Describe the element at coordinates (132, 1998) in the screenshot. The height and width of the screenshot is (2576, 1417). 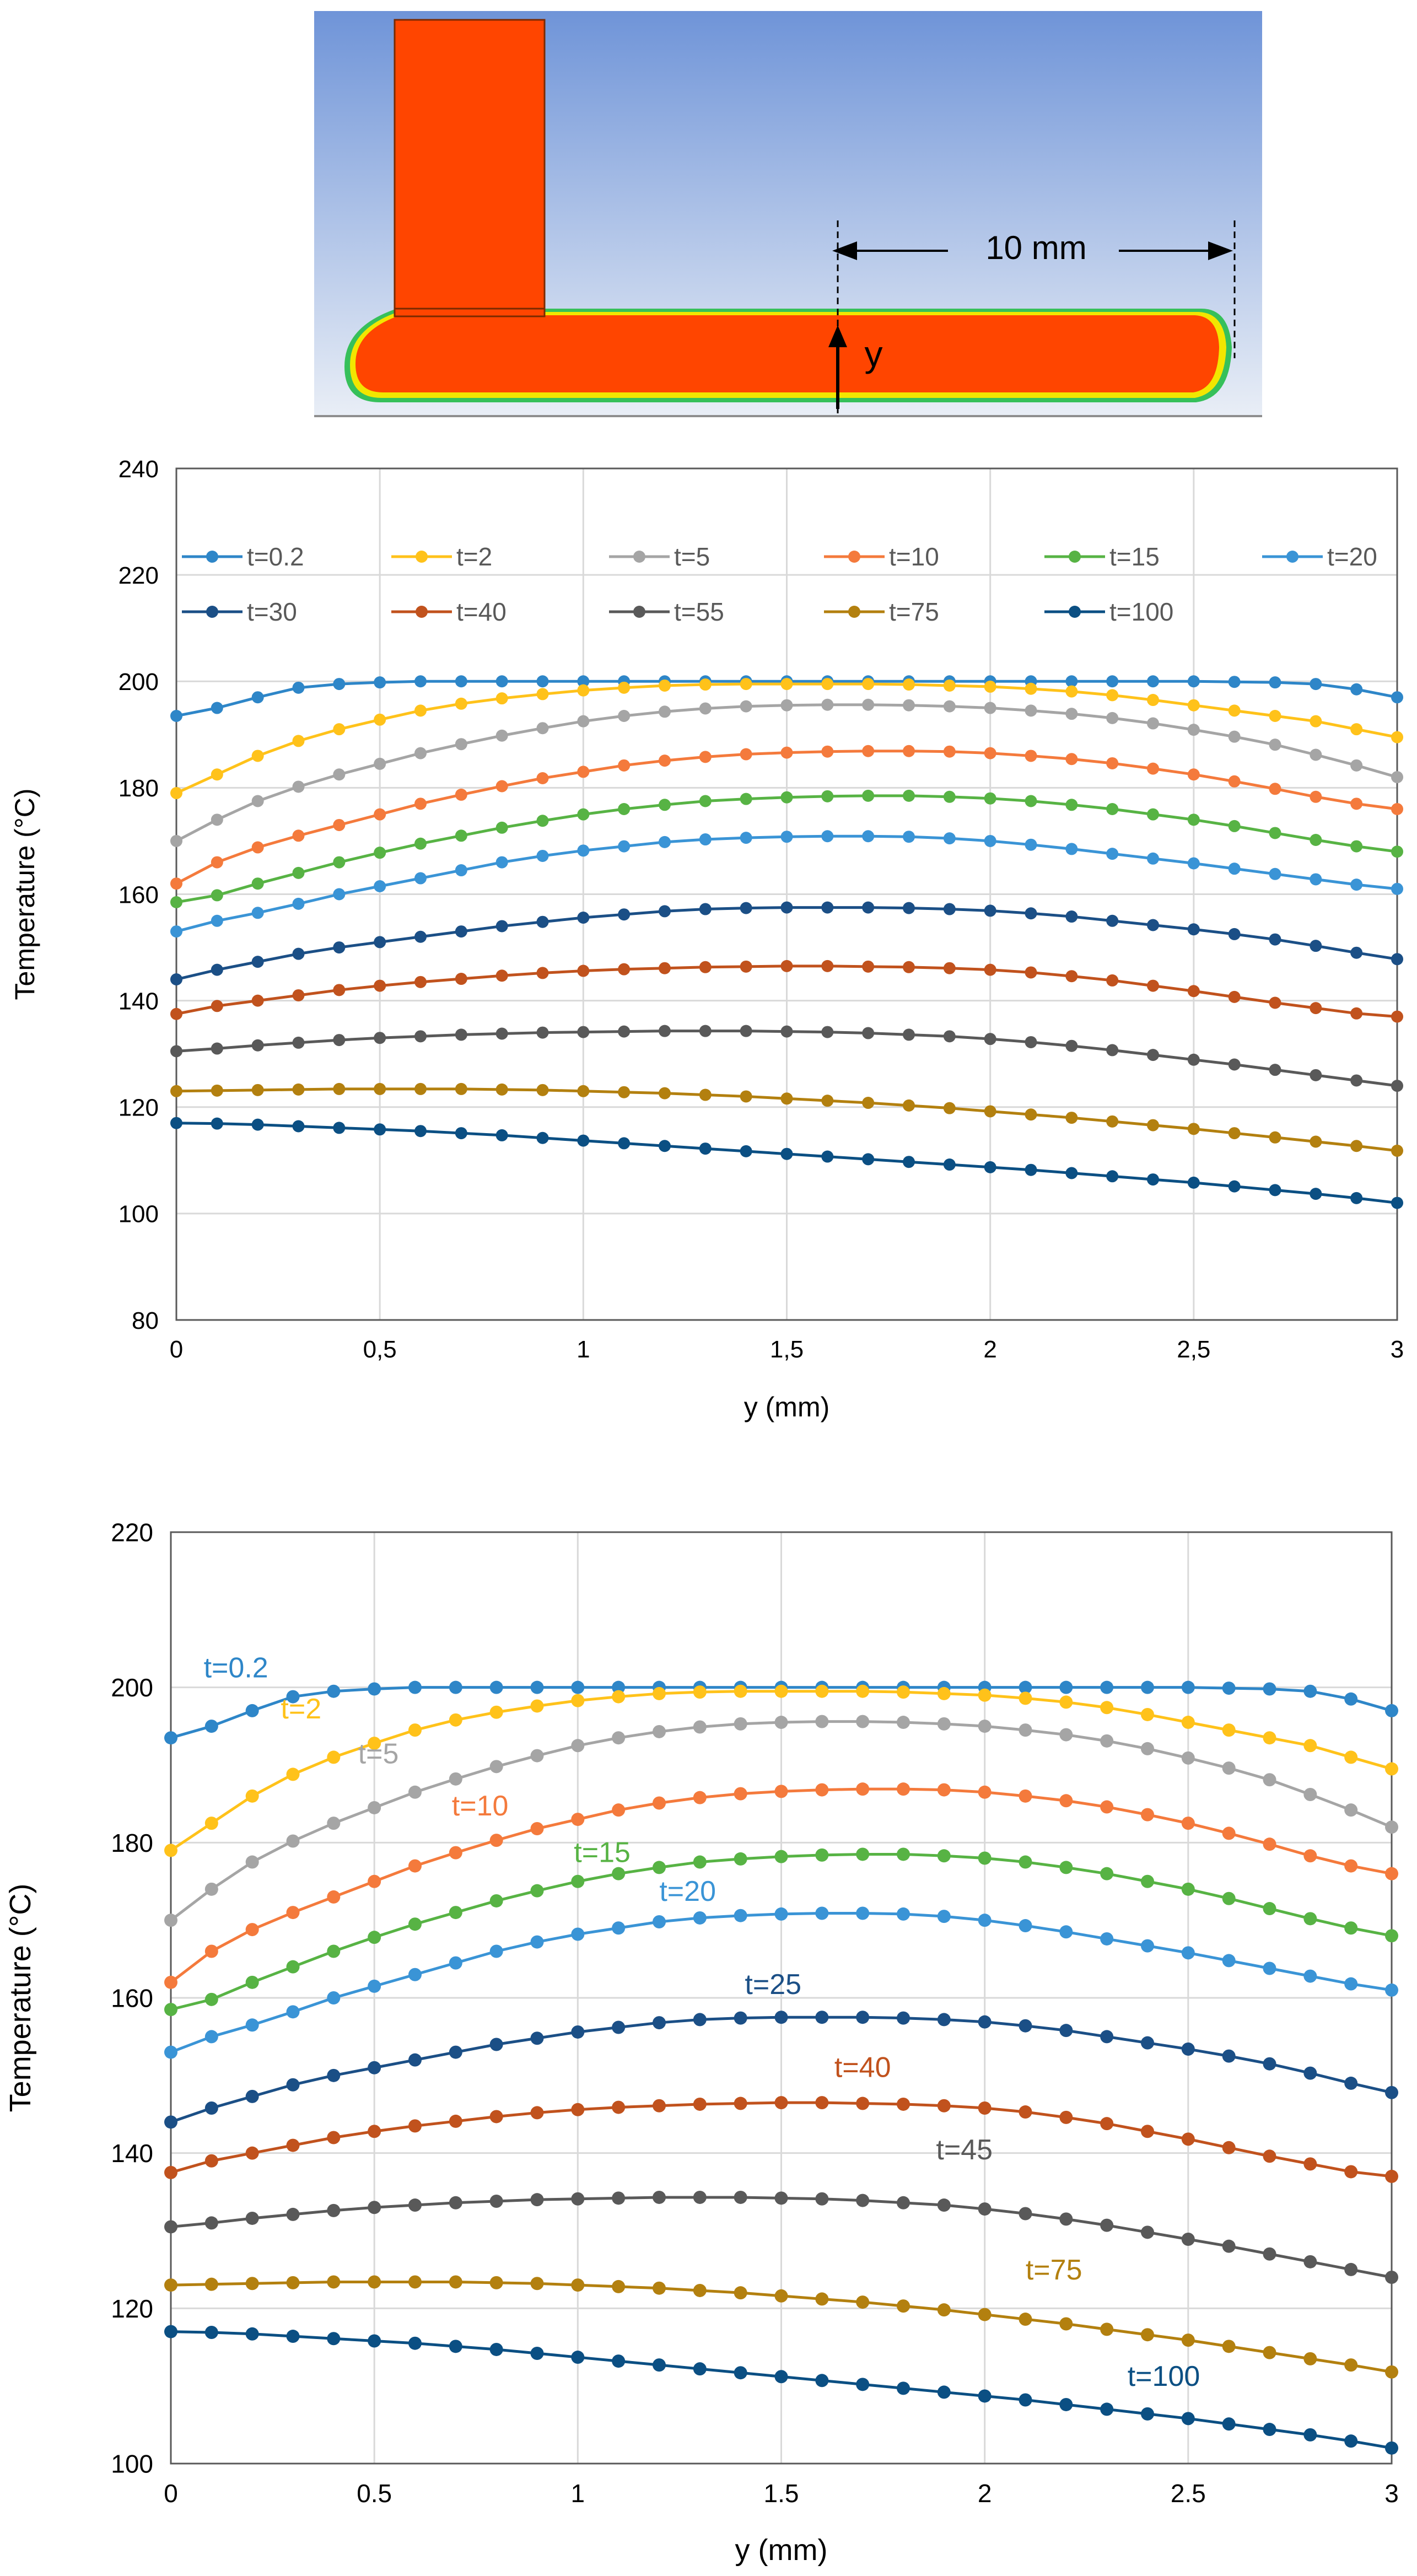
I see `y-tick-label: 160` at that location.